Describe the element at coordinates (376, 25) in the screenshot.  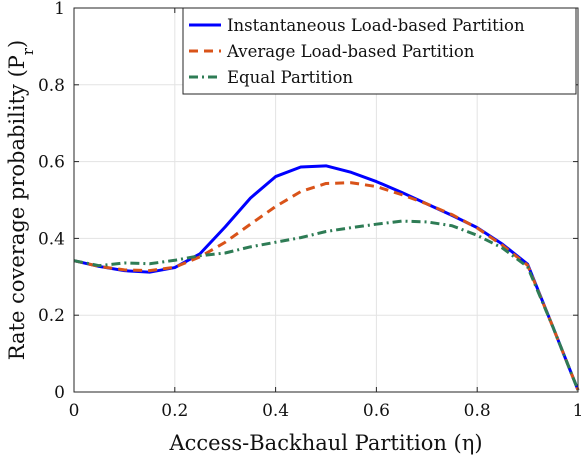
I see `legend-label-1: Instantaneous Load-based Partition` at that location.